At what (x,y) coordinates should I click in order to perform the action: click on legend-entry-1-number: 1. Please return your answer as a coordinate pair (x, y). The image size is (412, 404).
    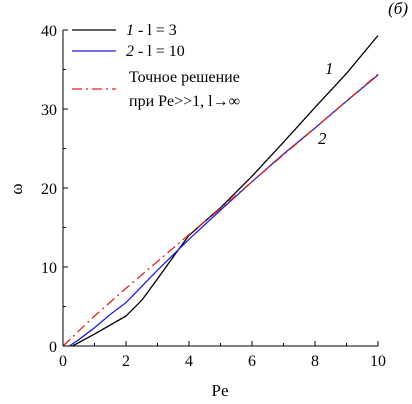
    Looking at the image, I should click on (130, 30).